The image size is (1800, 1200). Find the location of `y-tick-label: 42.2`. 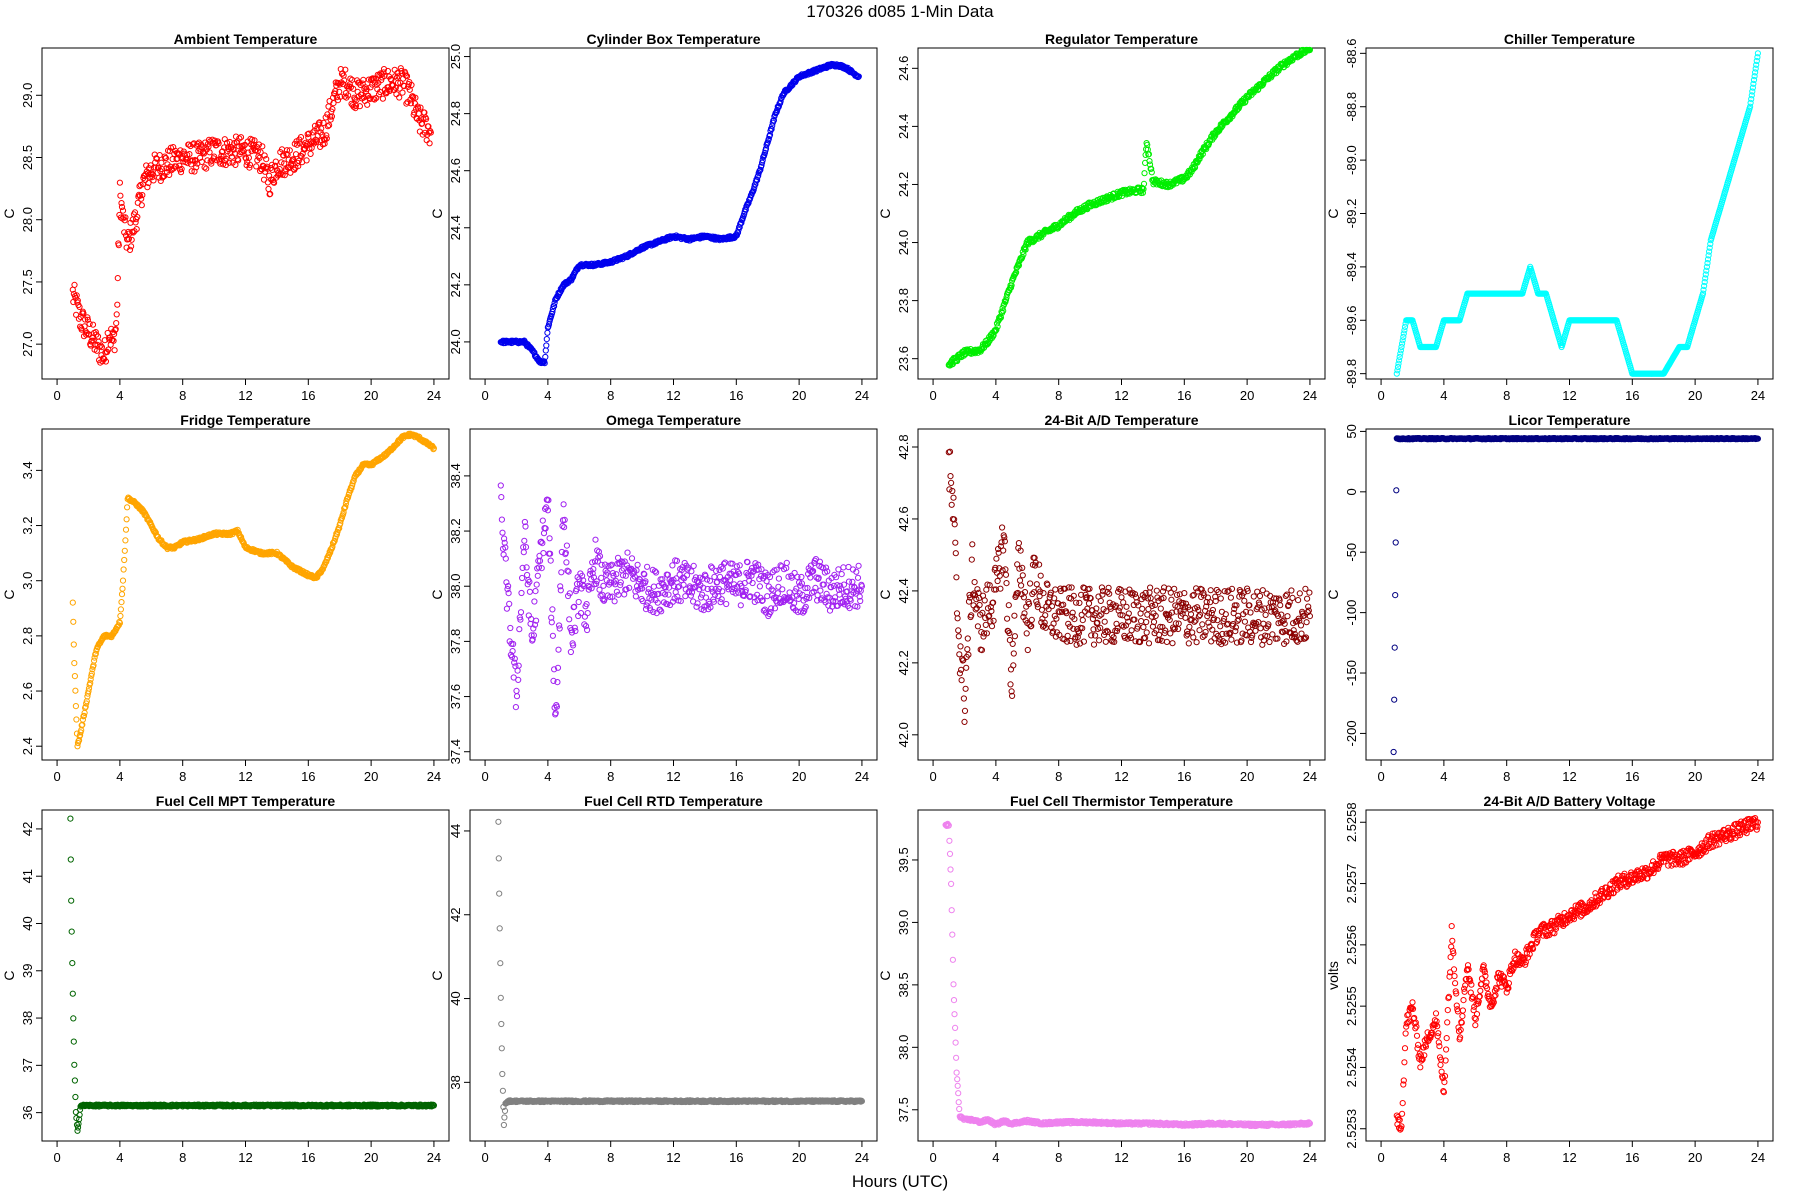

y-tick-label: 42.2 is located at coordinates (903, 662).